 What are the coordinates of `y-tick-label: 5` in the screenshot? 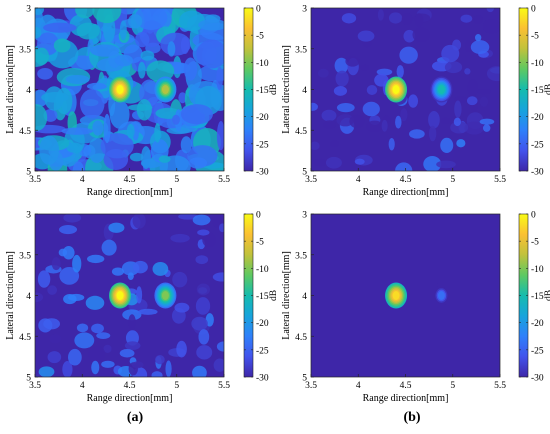 It's located at (304, 173).